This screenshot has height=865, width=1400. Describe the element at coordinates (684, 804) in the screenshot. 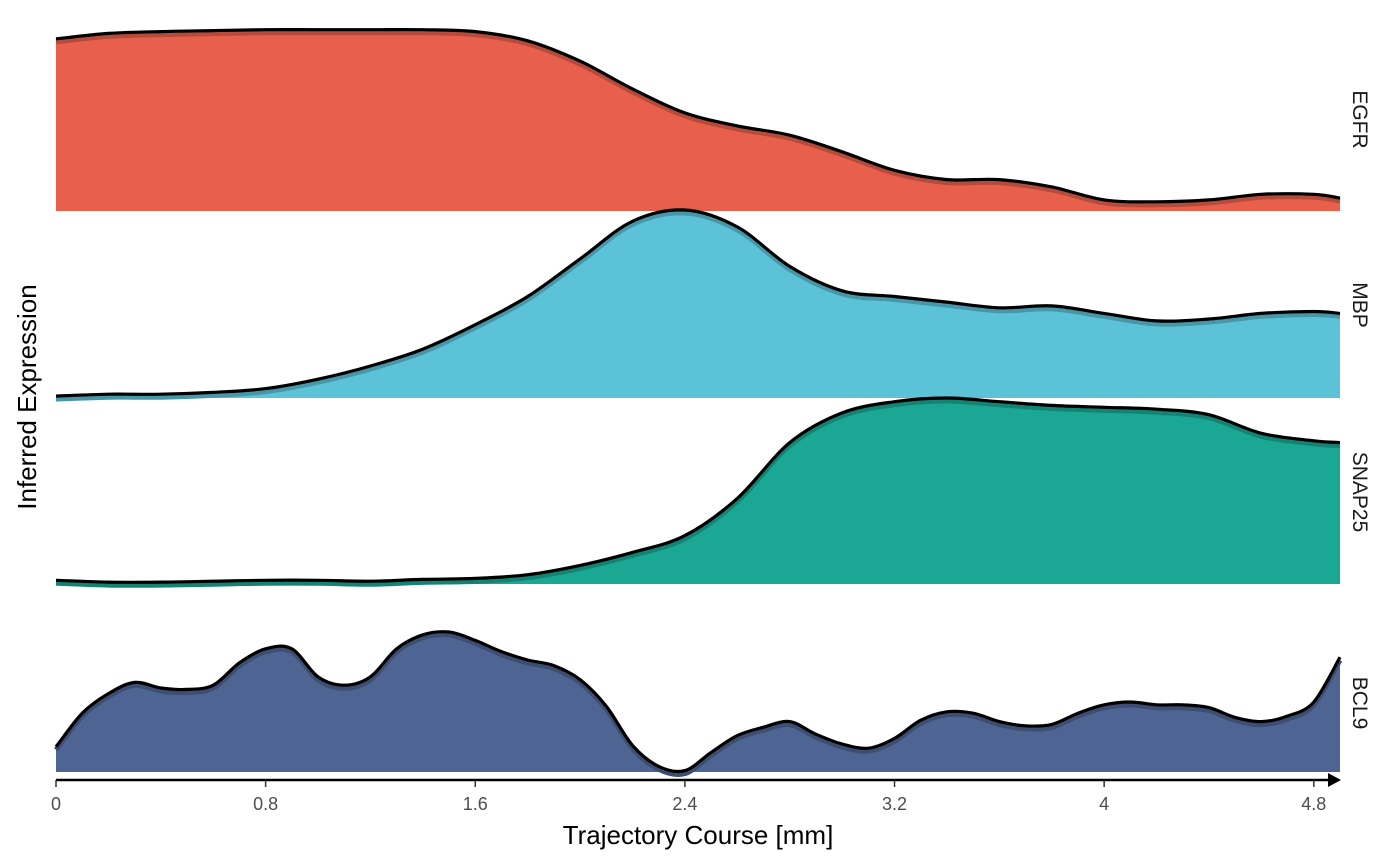

I see `x-tick-label: 2.4` at that location.